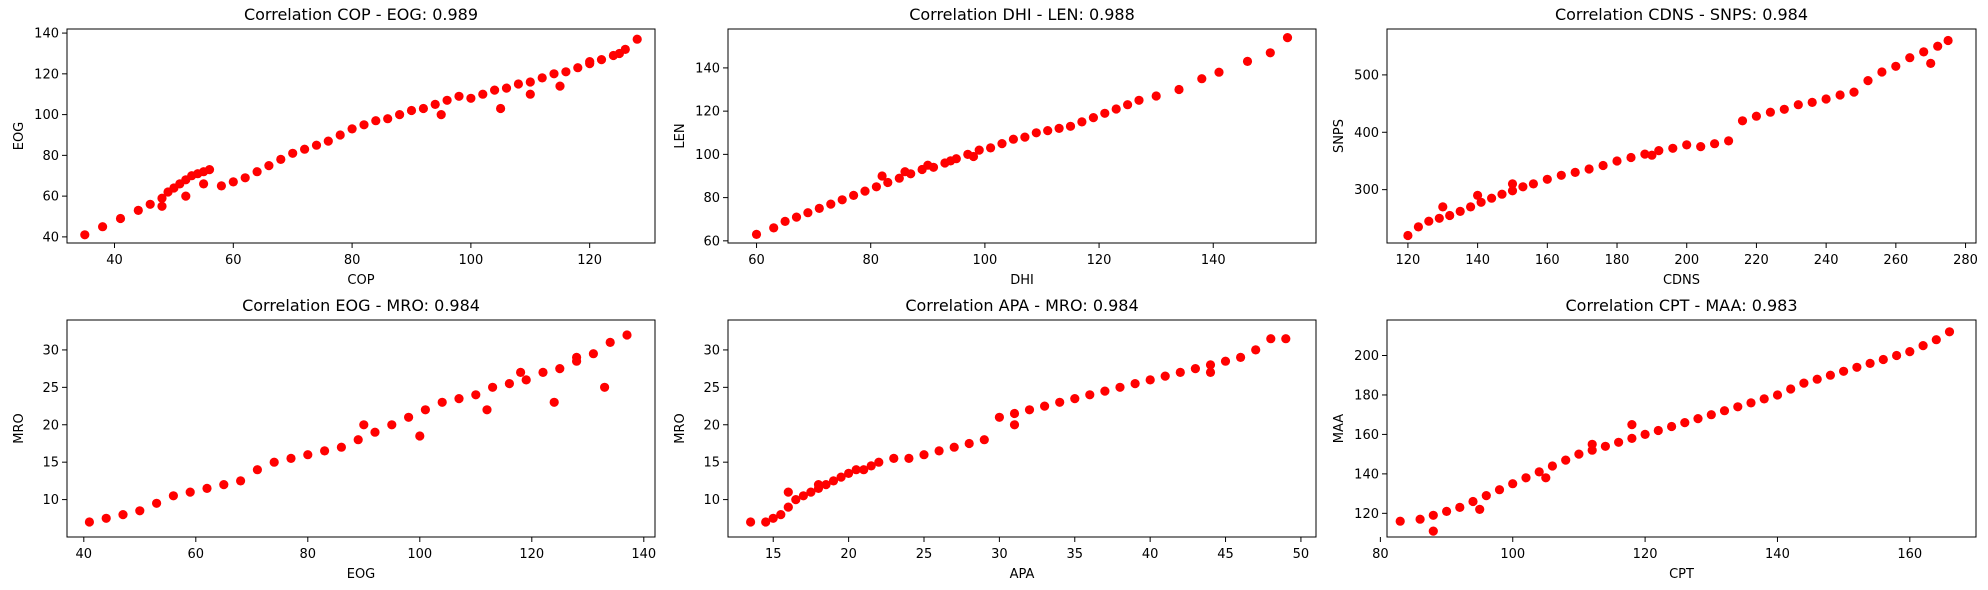 Image resolution: width=1988 pixels, height=590 pixels. I want to click on y-axis-label: MRO, so click(680, 428).